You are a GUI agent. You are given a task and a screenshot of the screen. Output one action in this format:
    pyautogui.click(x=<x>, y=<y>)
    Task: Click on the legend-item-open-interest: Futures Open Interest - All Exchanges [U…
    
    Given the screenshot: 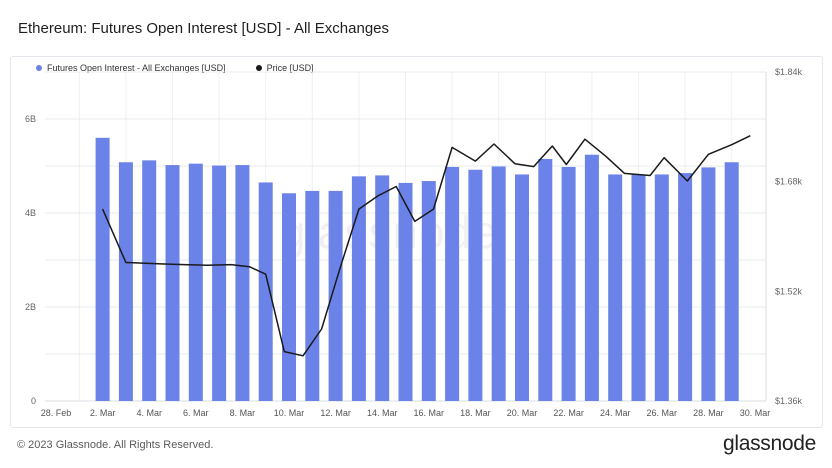 What is the action you would take?
    pyautogui.click(x=131, y=68)
    